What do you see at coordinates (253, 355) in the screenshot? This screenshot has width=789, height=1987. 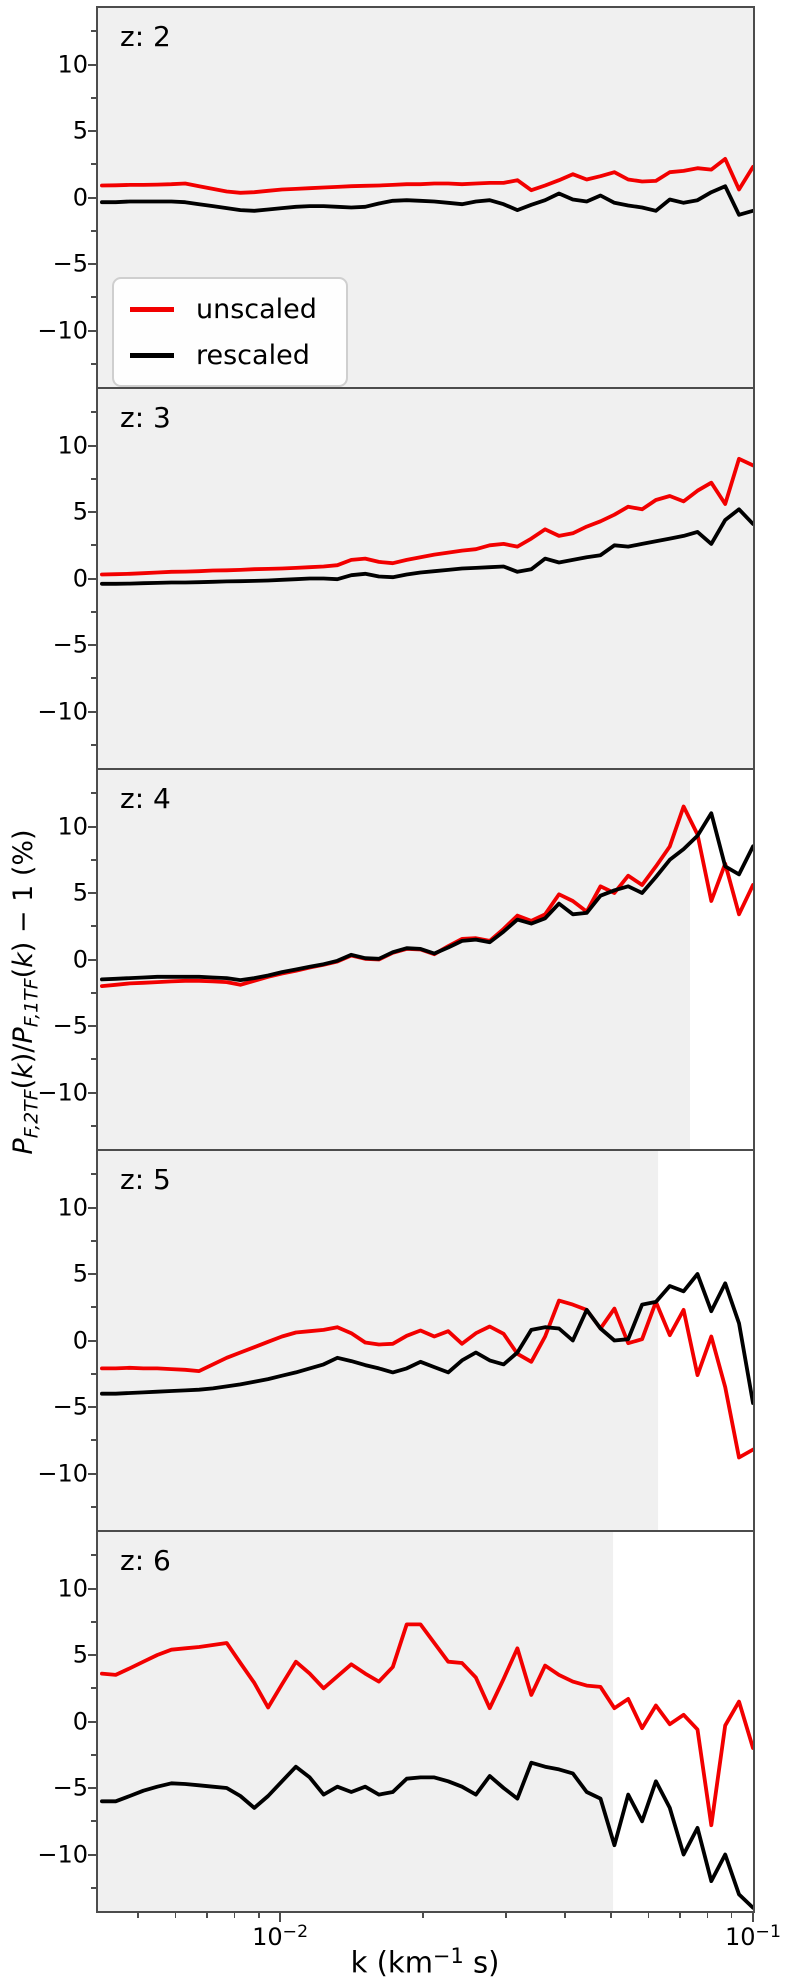 I see `legend-label-rescaled: rescaled` at bounding box center [253, 355].